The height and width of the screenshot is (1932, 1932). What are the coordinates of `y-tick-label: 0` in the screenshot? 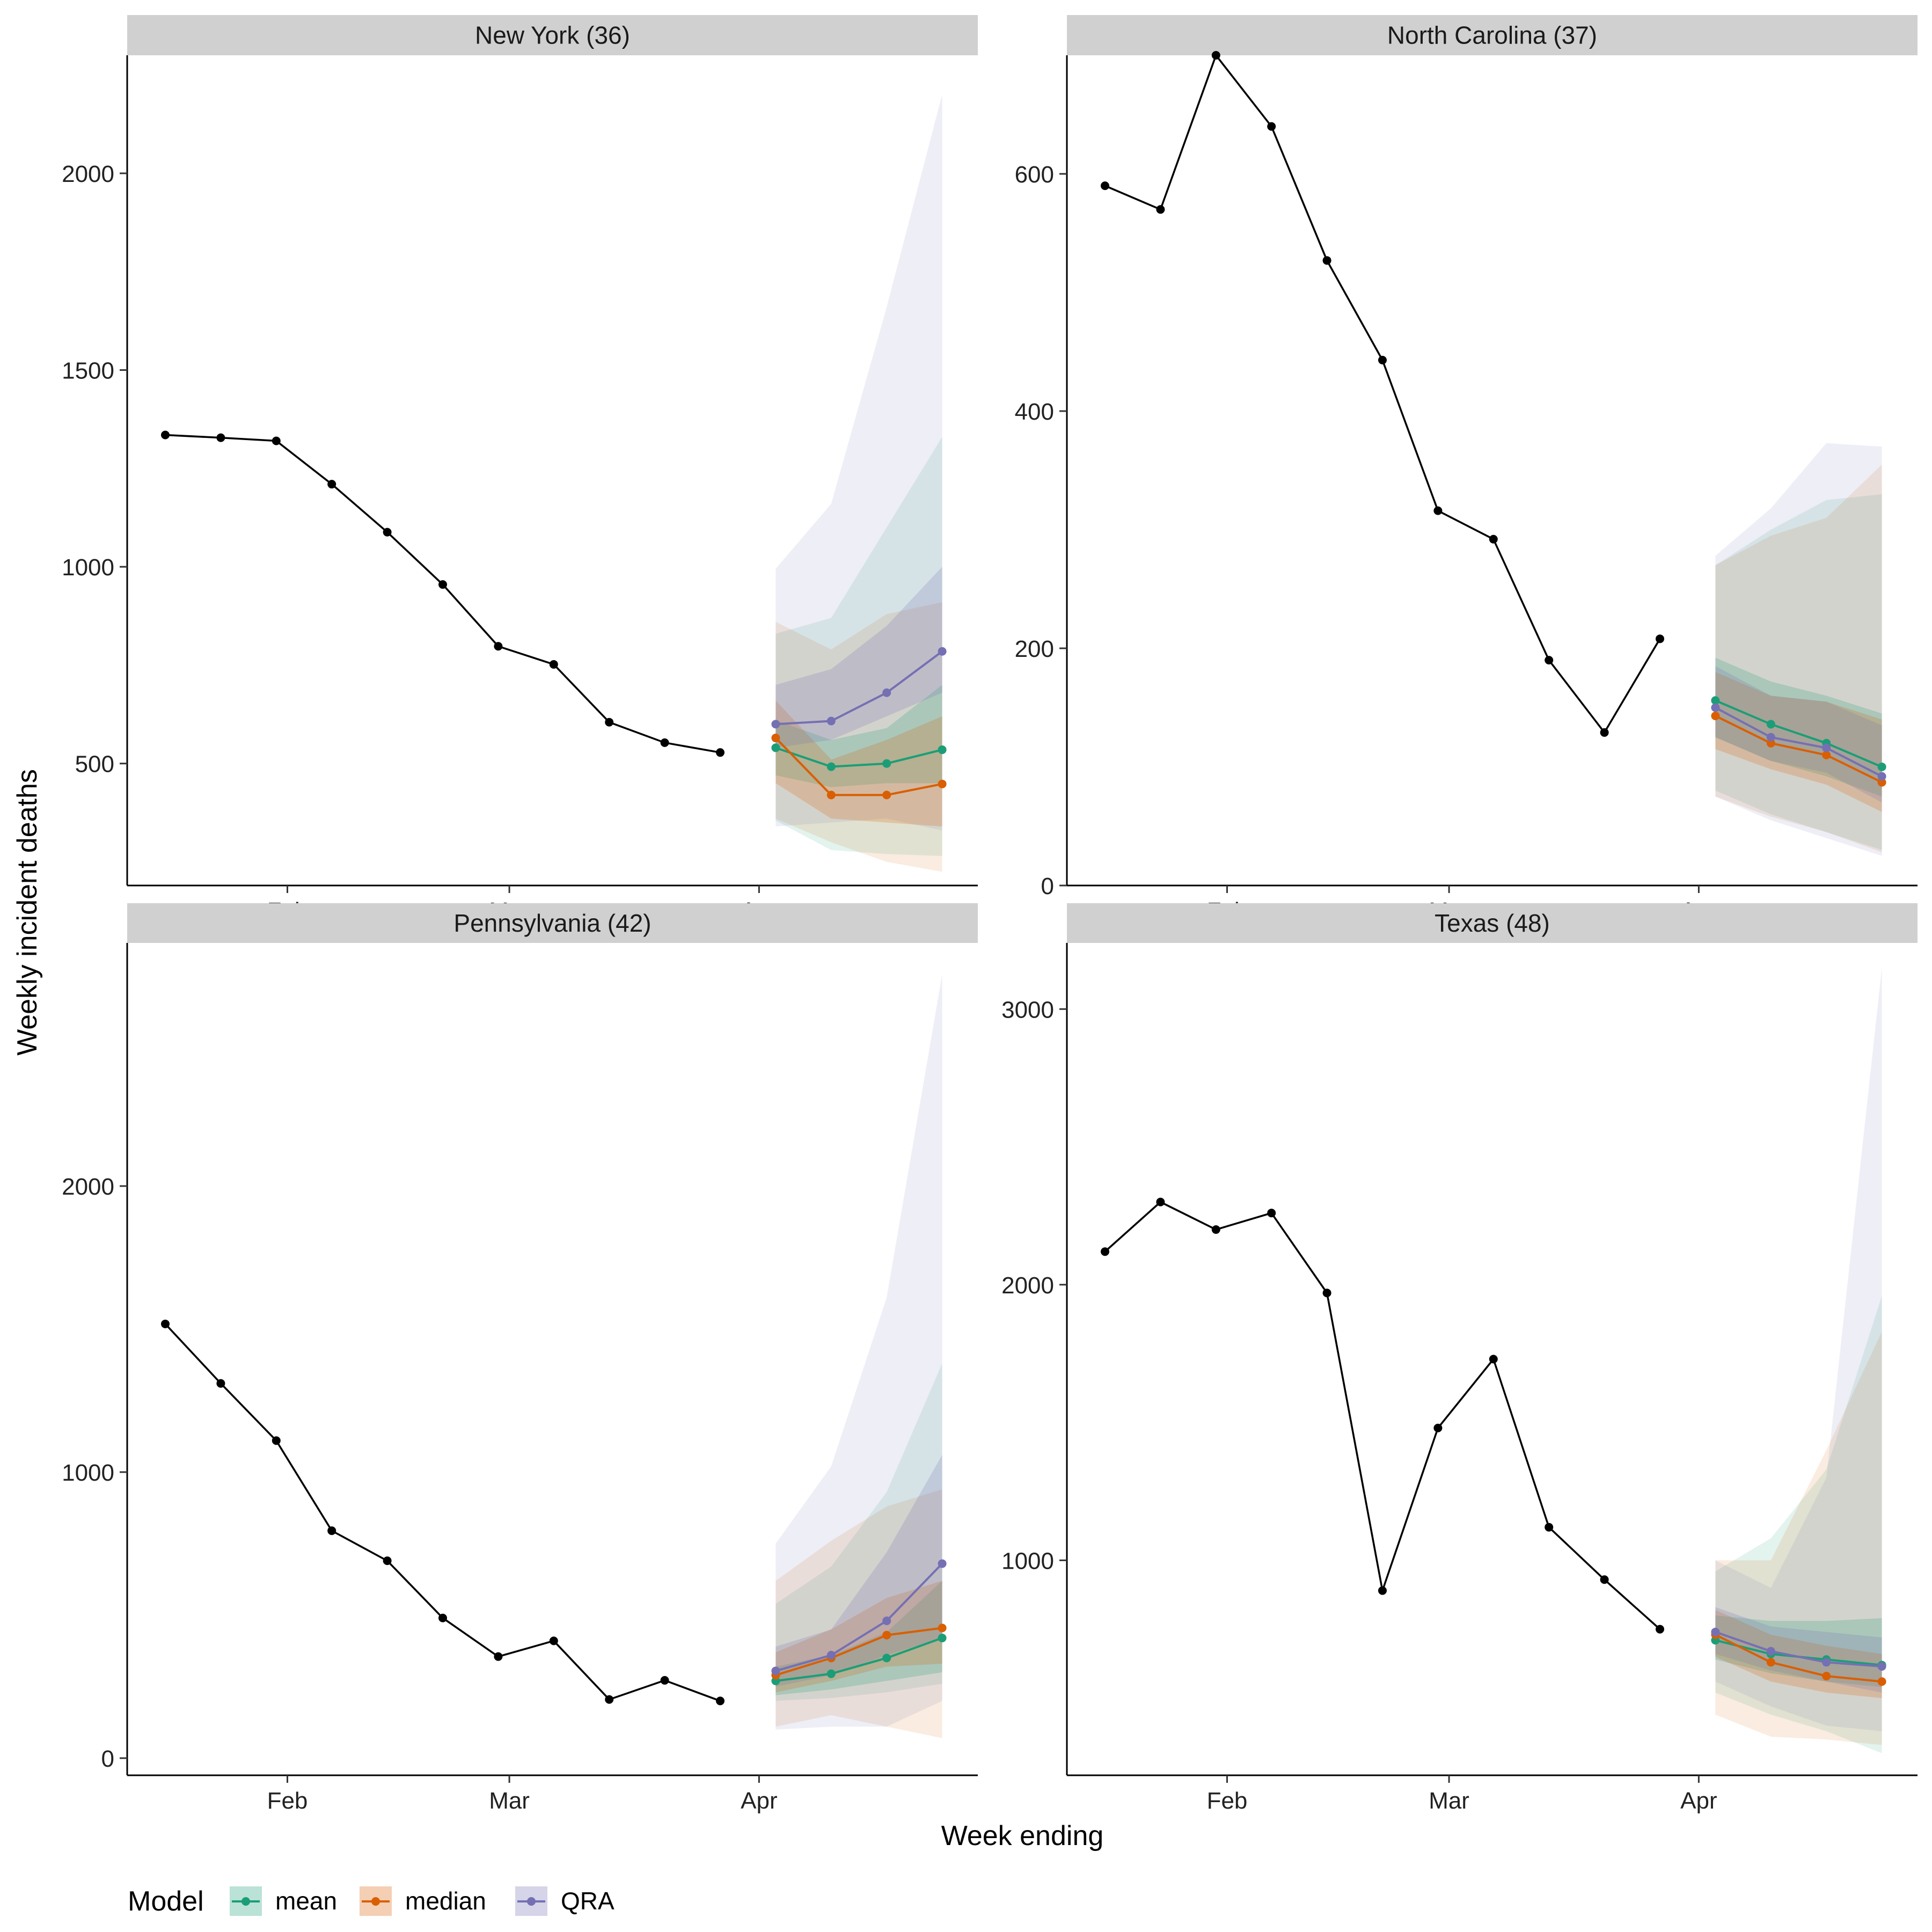 It's located at (1047, 886).